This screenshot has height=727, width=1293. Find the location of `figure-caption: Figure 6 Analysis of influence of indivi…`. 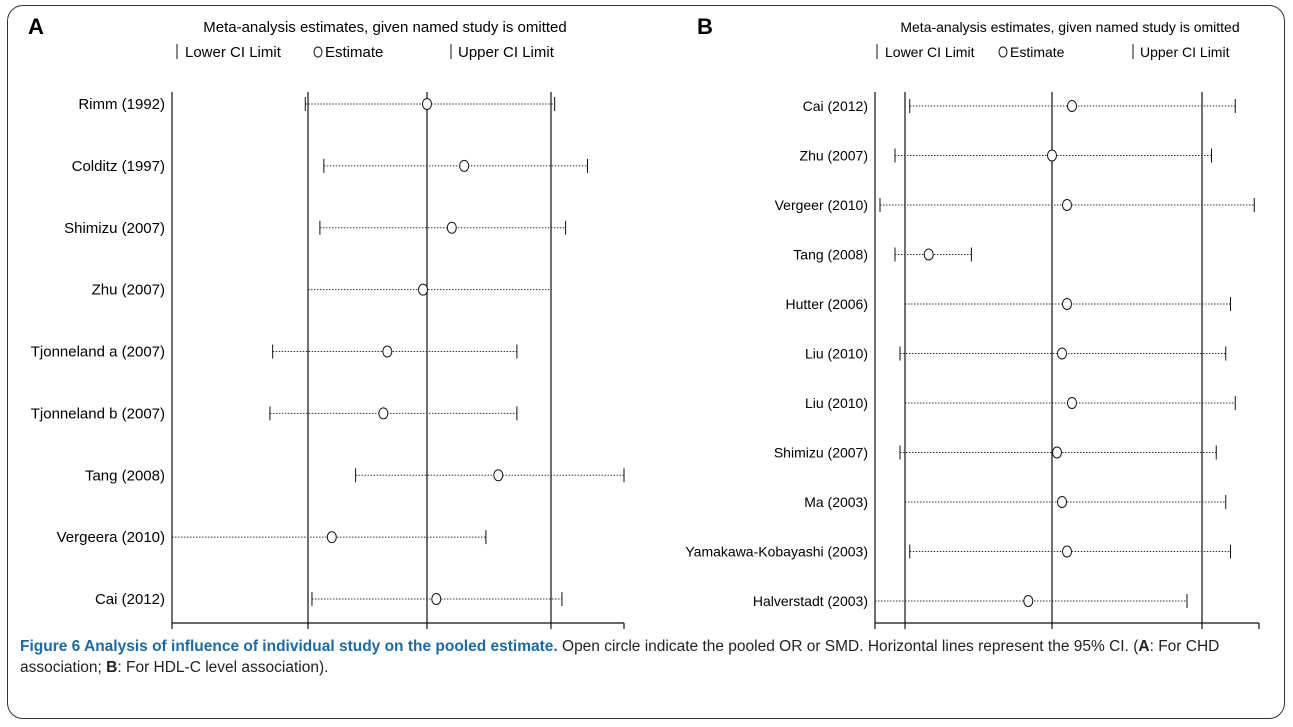

figure-caption: Figure 6 Analysis of influence of indivi… is located at coordinates (645, 657).